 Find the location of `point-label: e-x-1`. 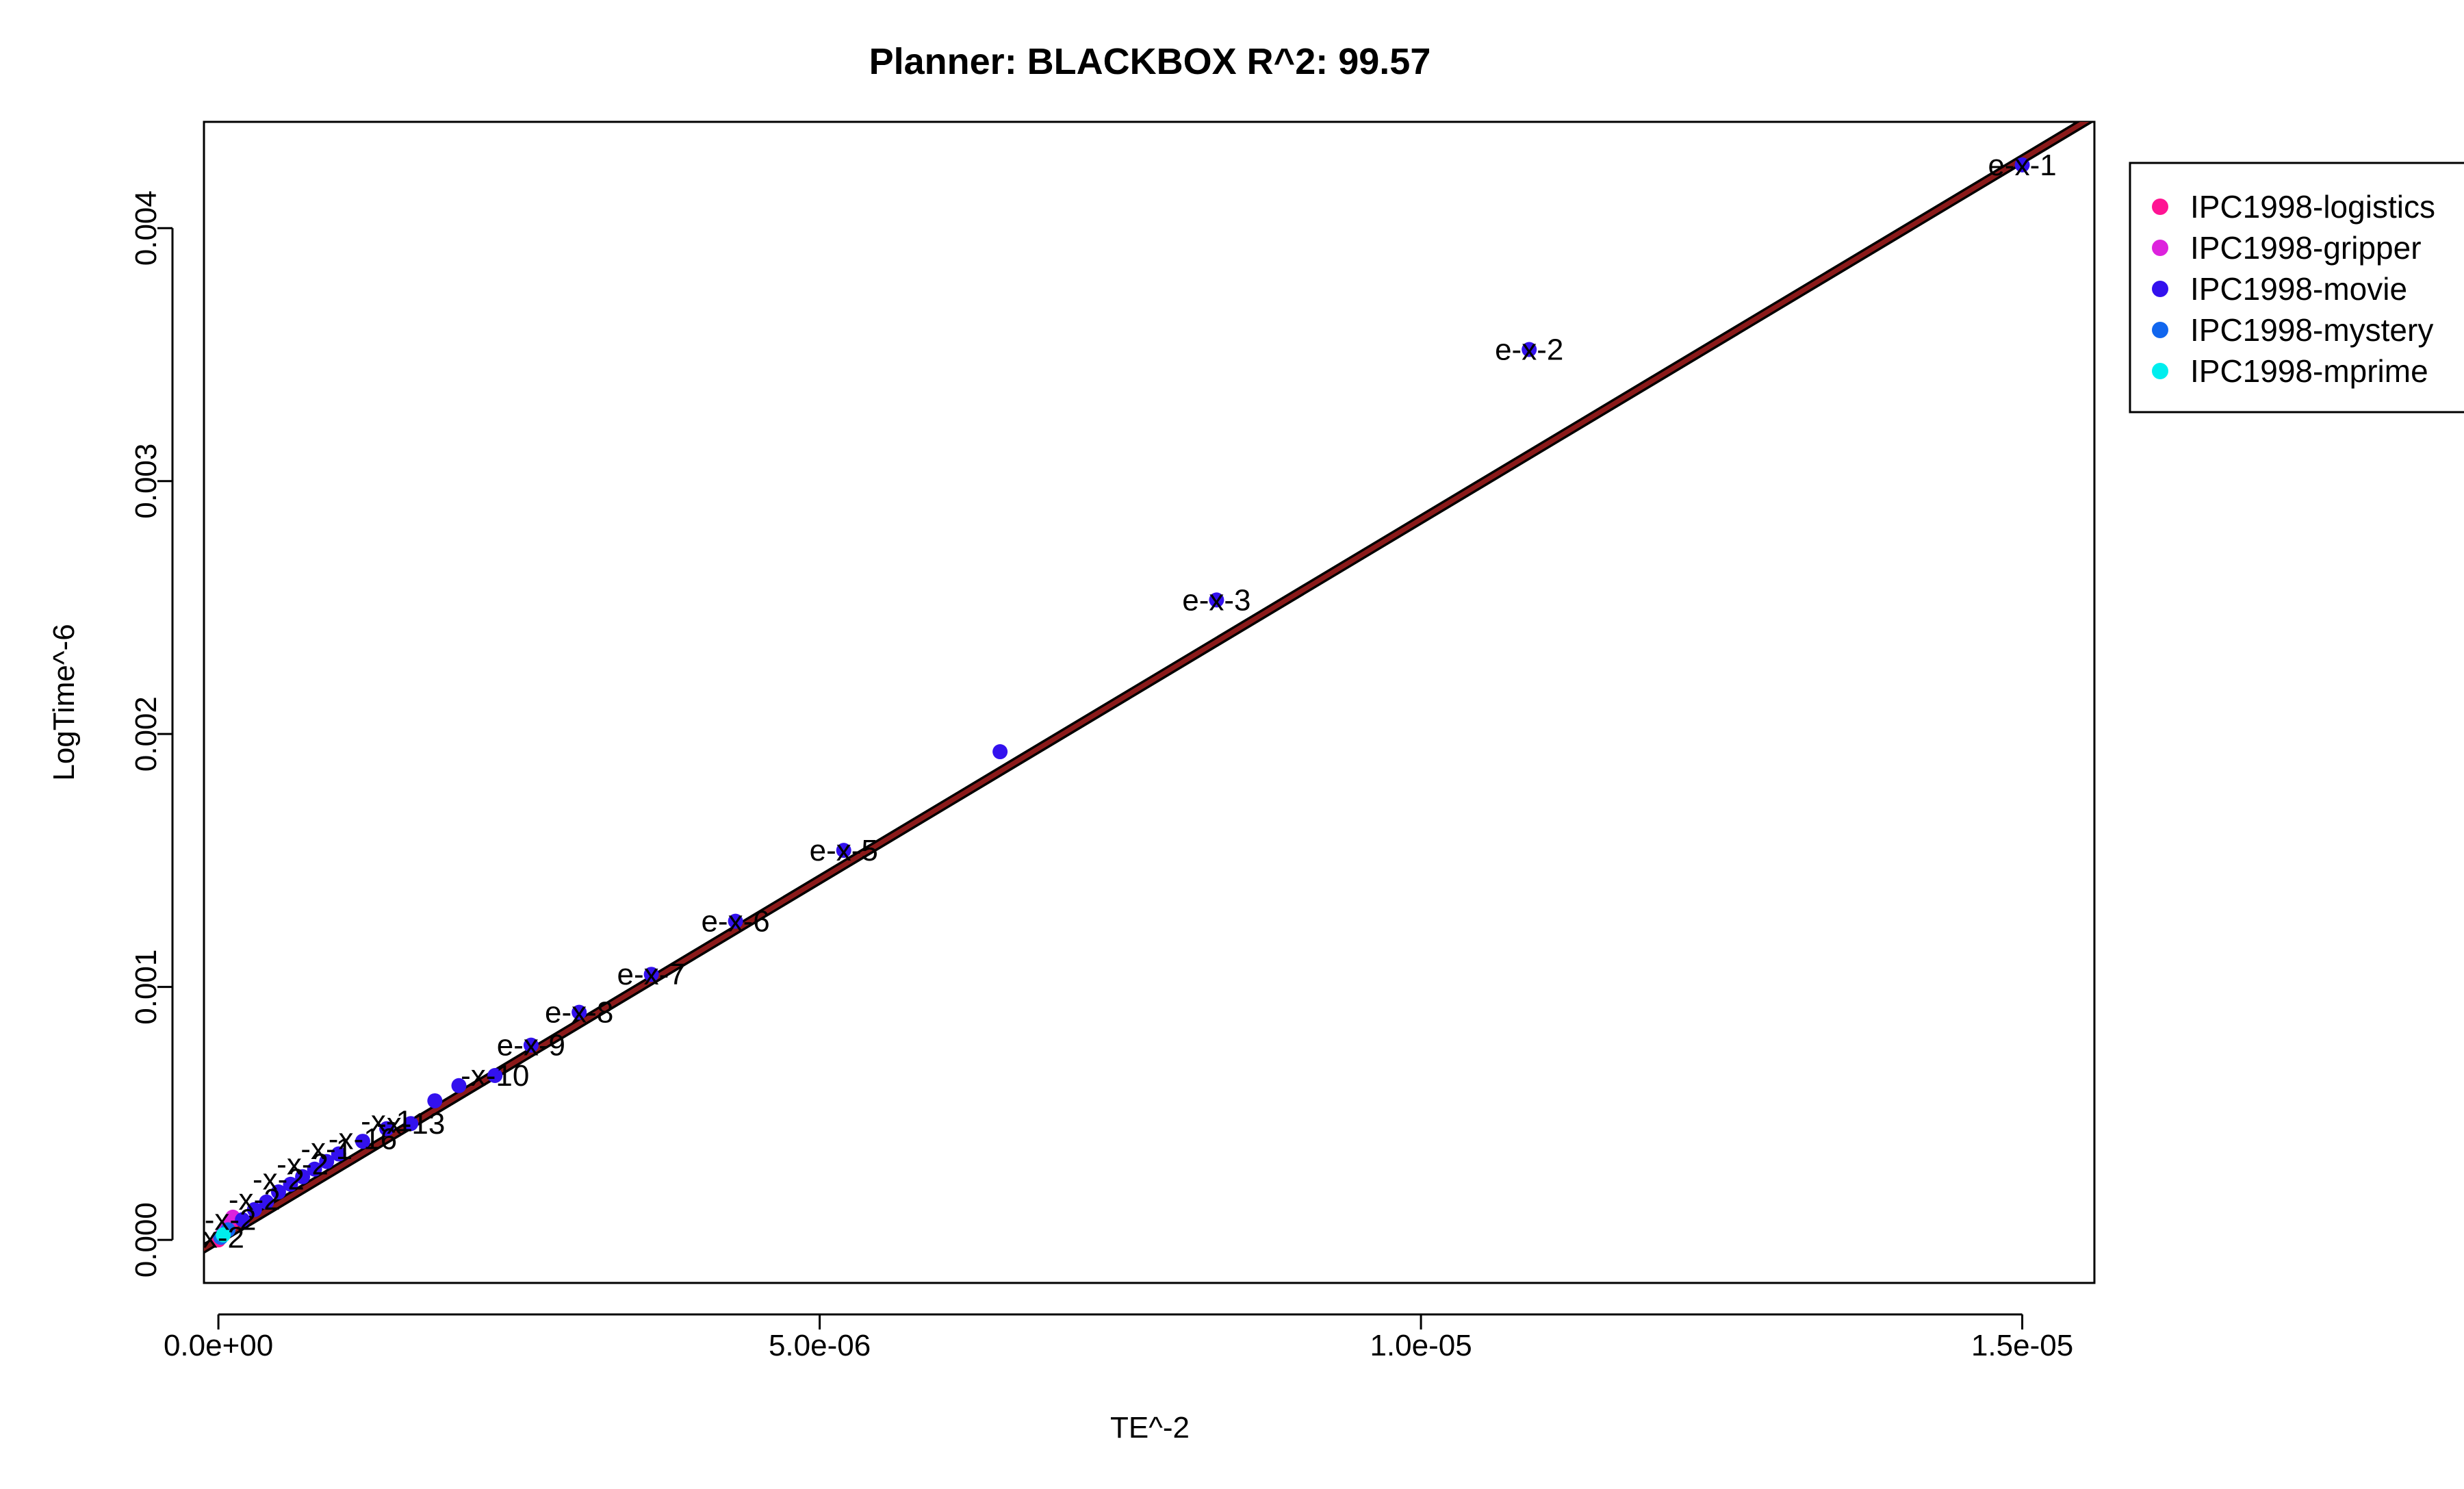

point-label: e-x-1 is located at coordinates (2022, 165).